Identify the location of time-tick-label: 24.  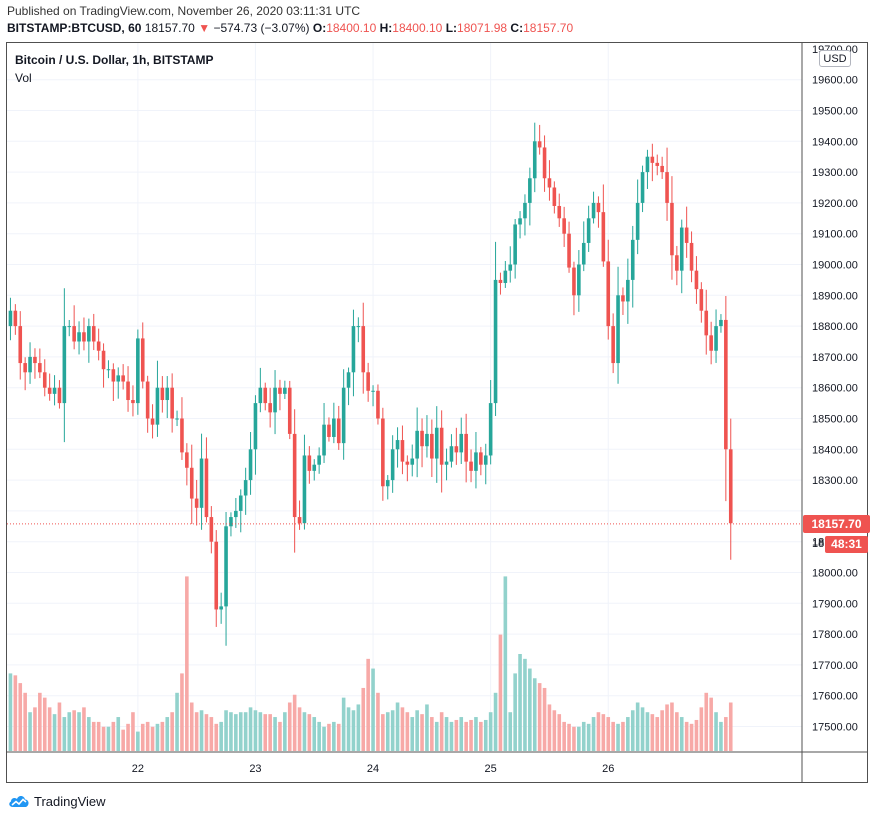
(373, 769).